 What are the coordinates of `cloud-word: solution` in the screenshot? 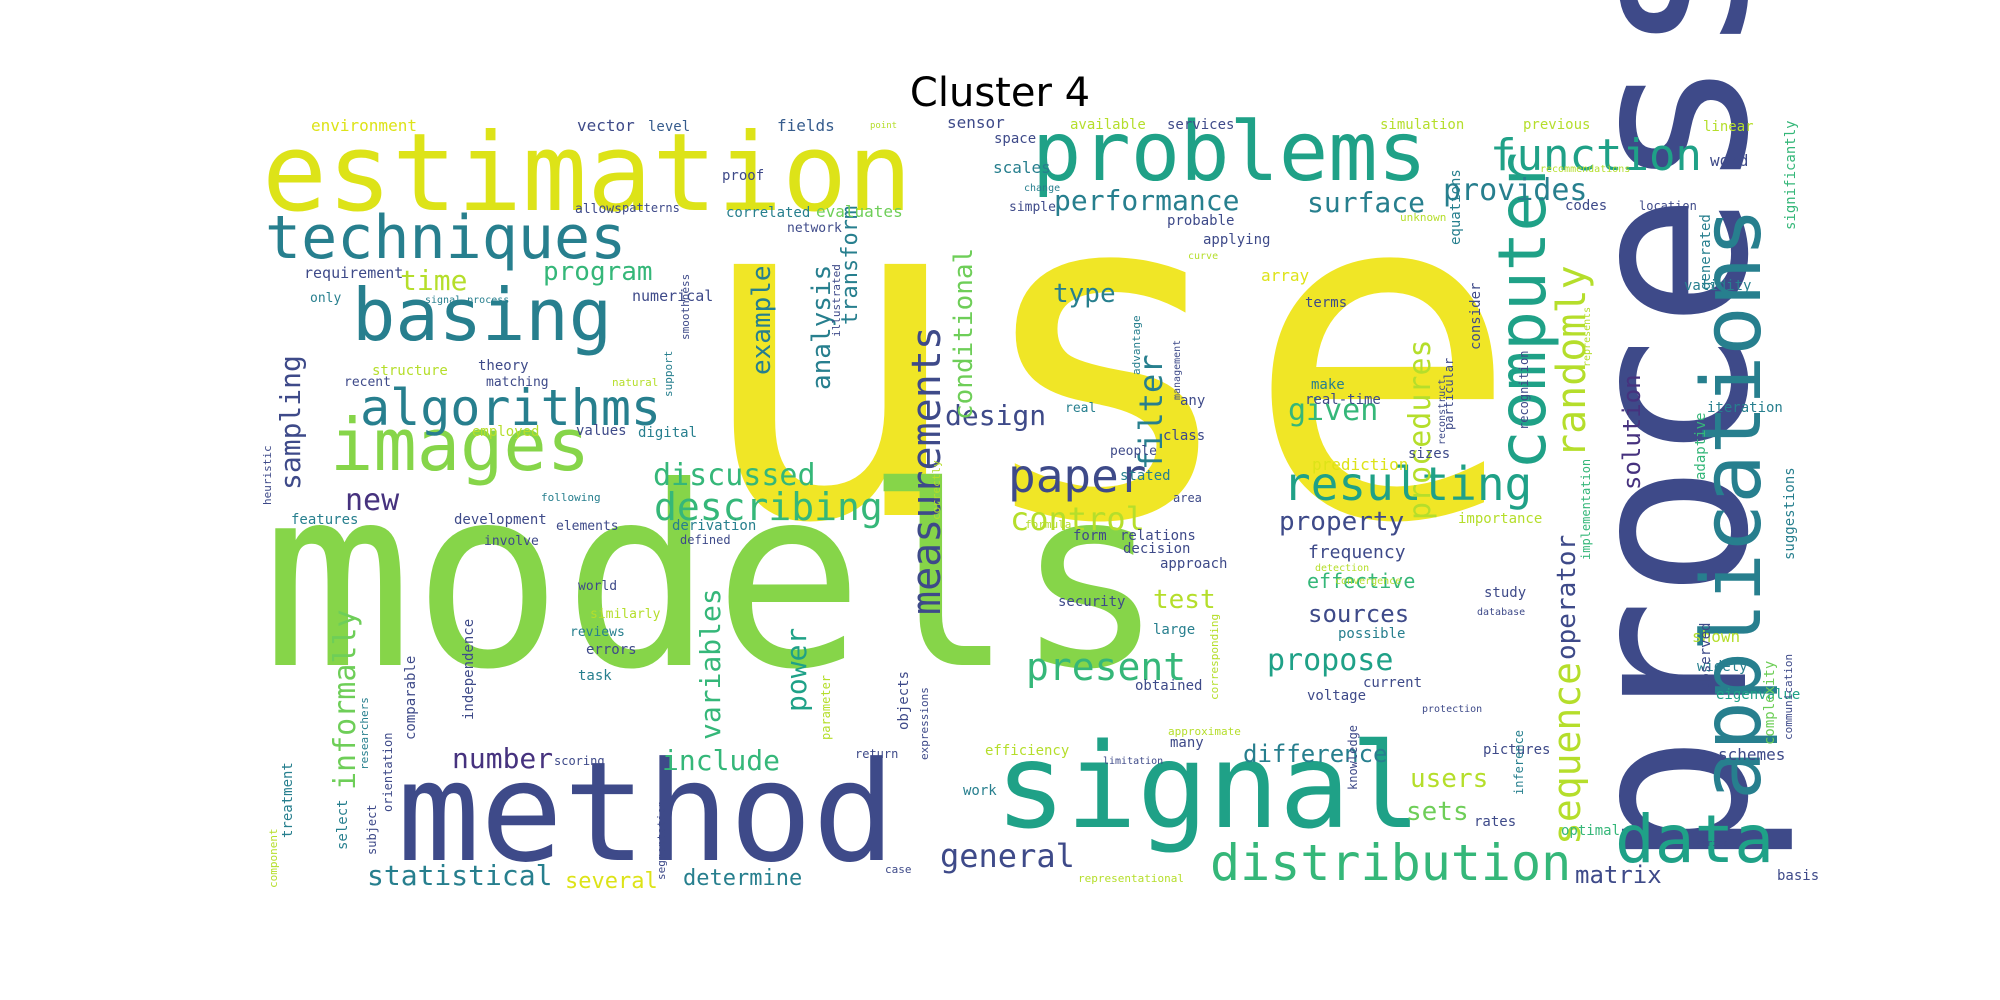 It's located at (1632, 432).